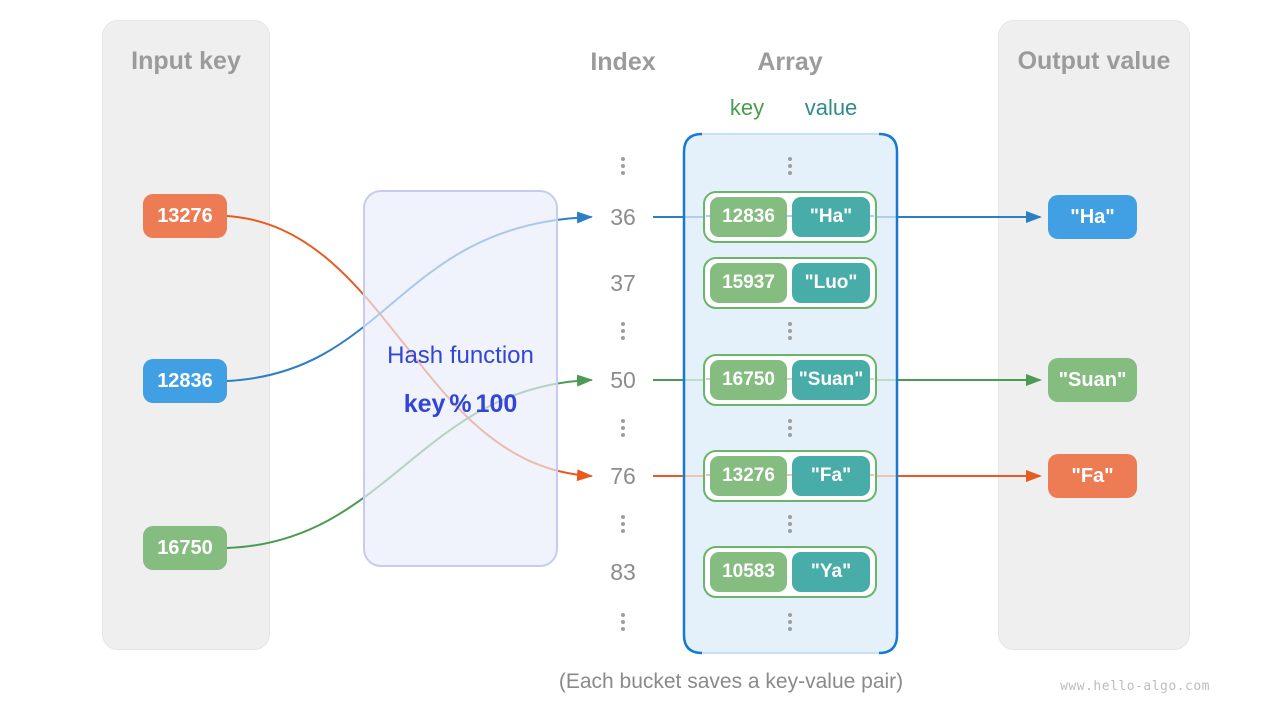 The width and height of the screenshot is (1280, 720). Describe the element at coordinates (731, 681) in the screenshot. I see `figure-caption: (Each bucket saves a key-value pair)` at that location.